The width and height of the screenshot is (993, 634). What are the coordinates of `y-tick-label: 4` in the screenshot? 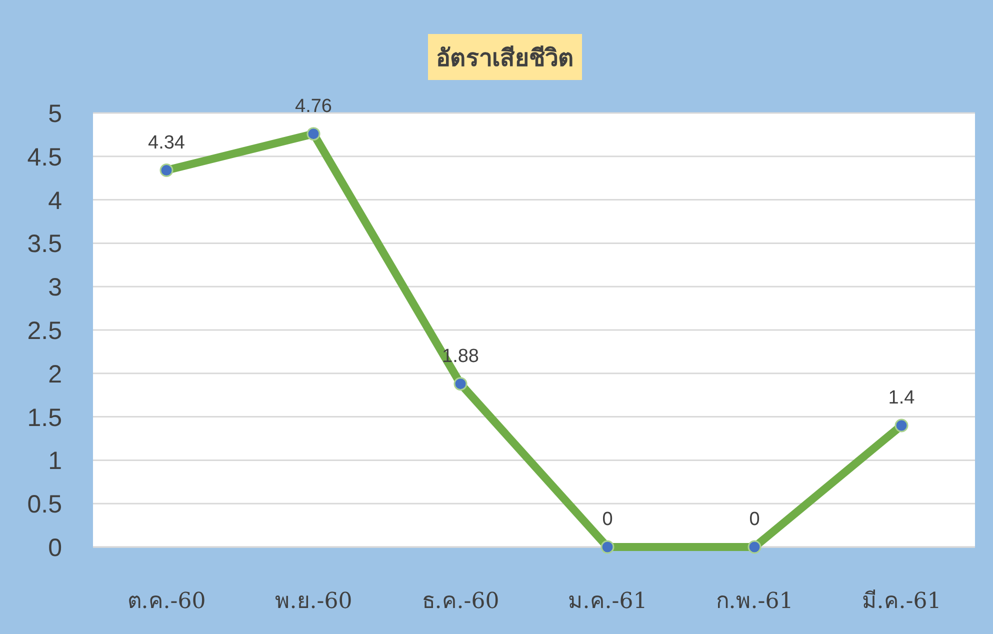 It's located at (55, 200).